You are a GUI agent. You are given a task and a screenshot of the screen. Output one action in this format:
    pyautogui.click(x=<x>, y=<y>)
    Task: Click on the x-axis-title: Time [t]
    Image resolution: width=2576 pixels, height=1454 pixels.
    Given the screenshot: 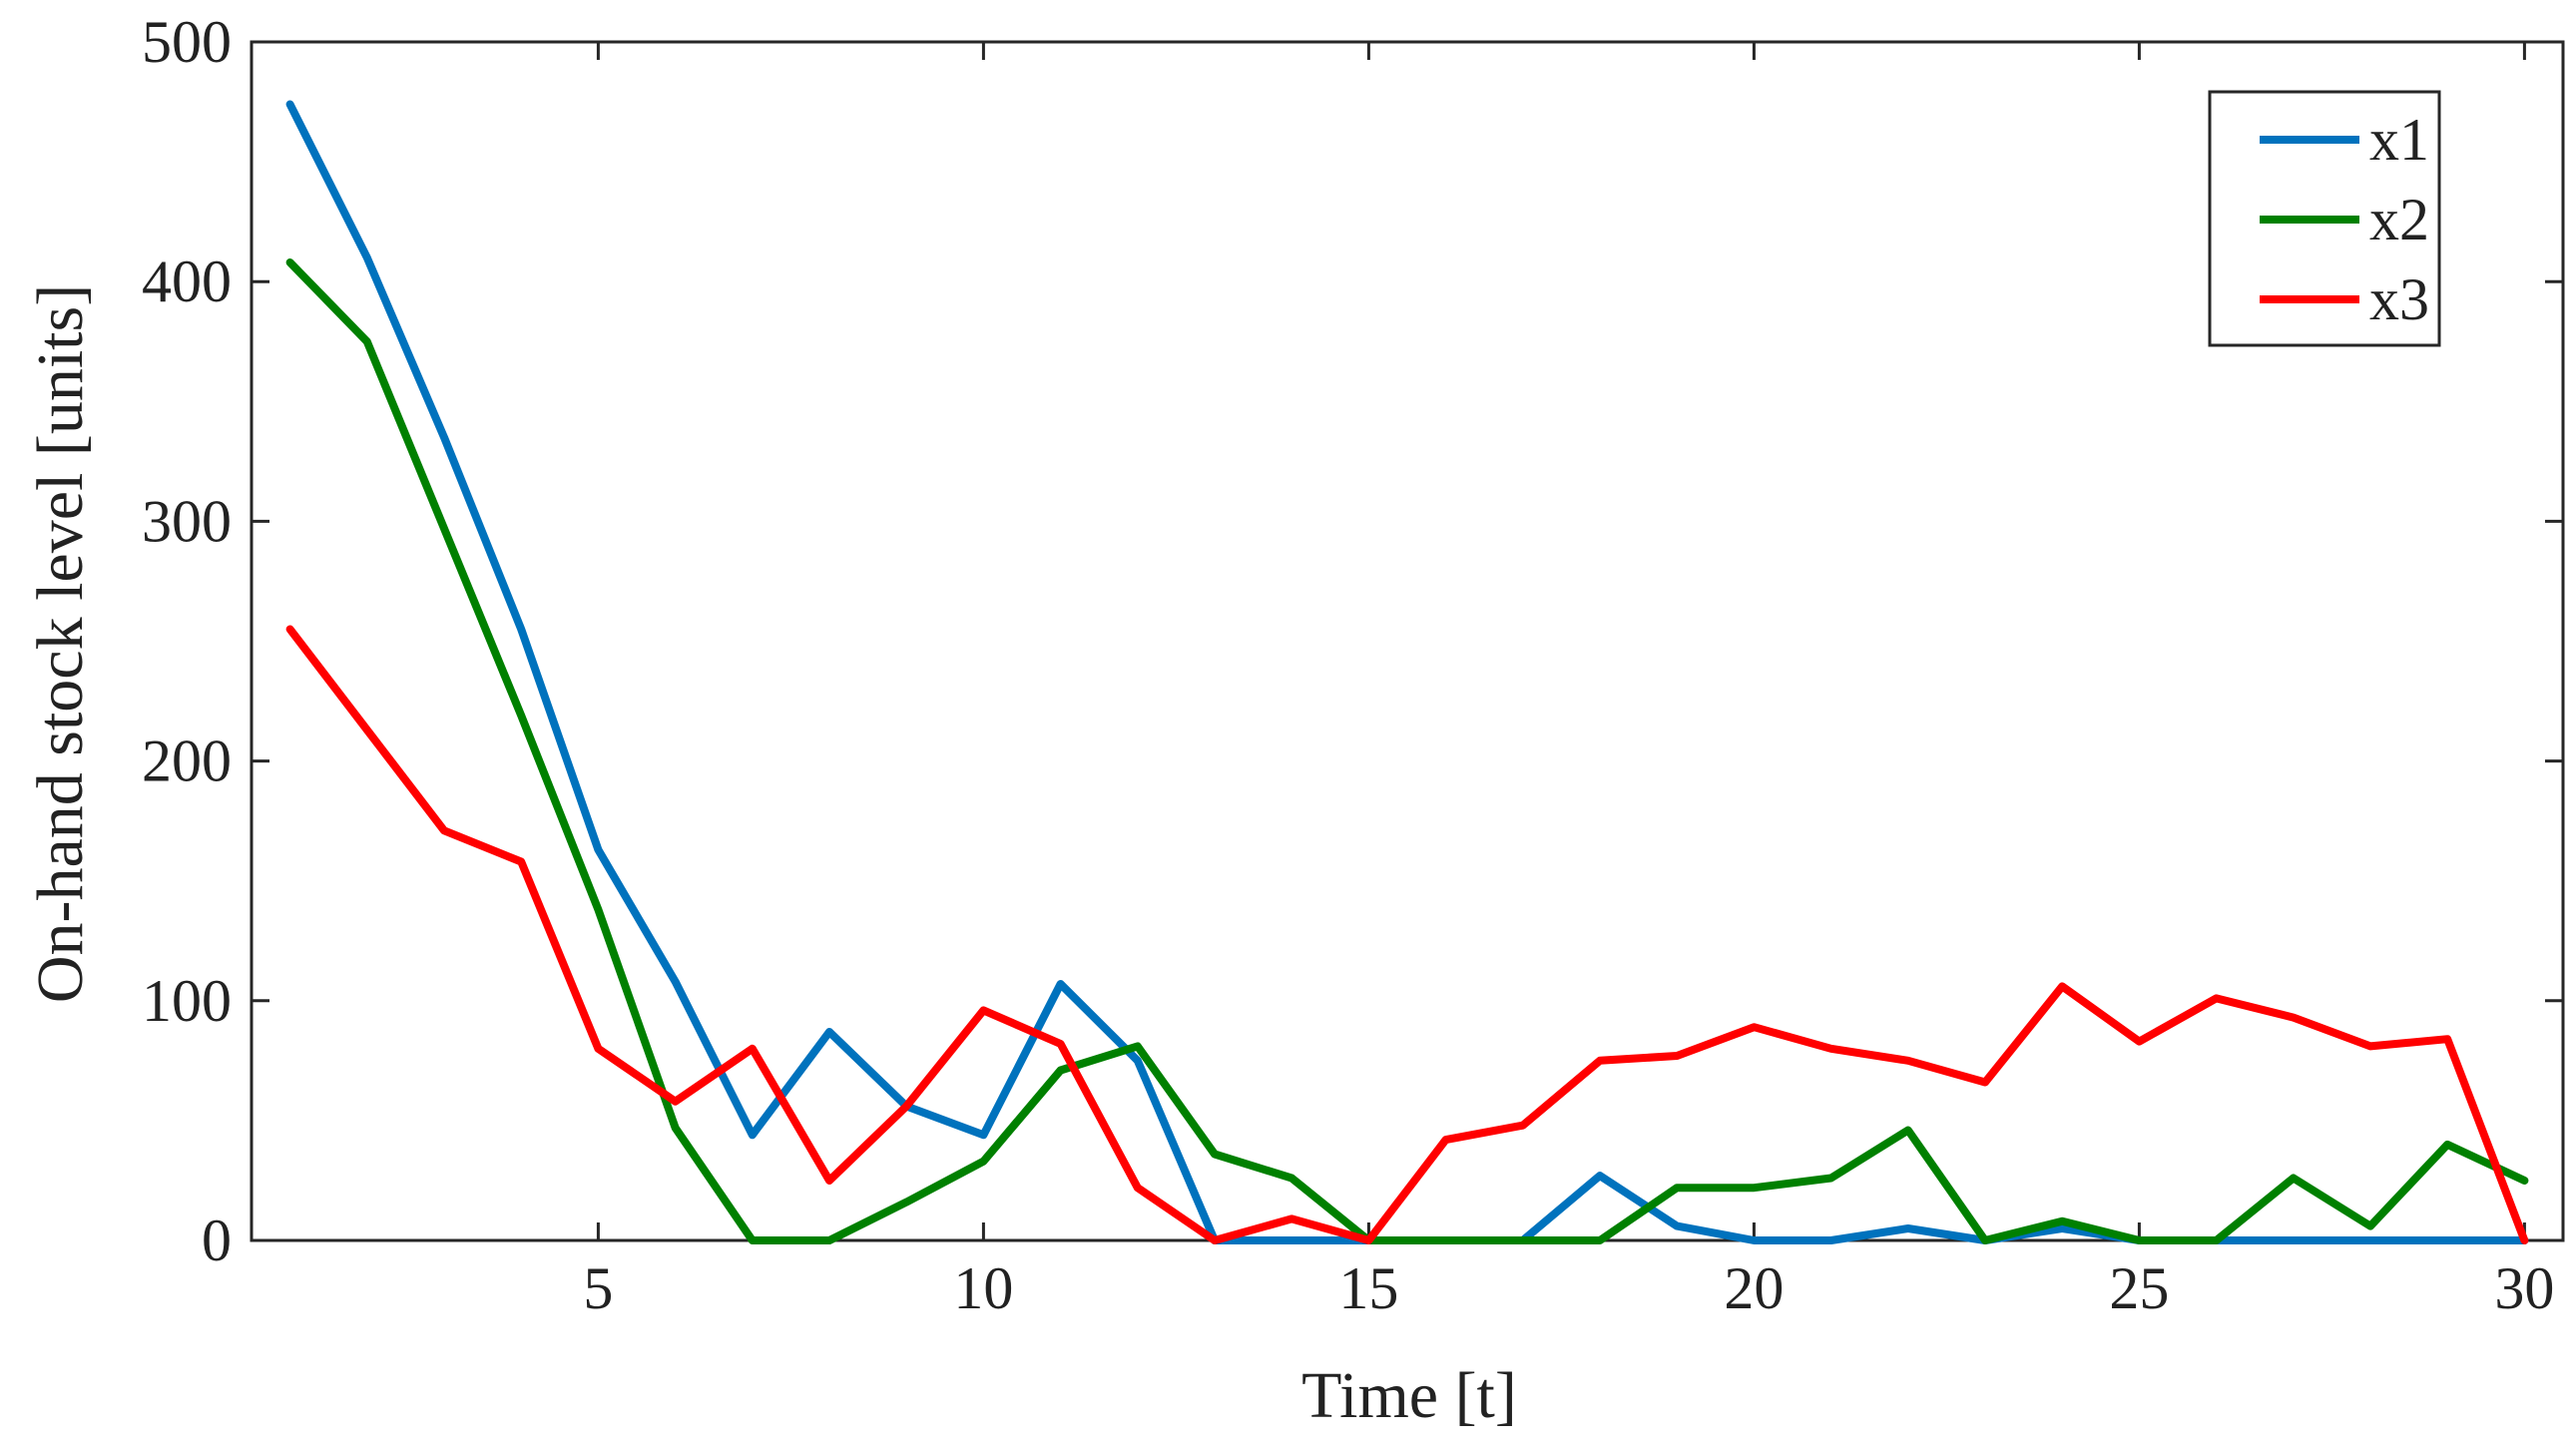 What is the action you would take?
    pyautogui.click(x=1409, y=1395)
    